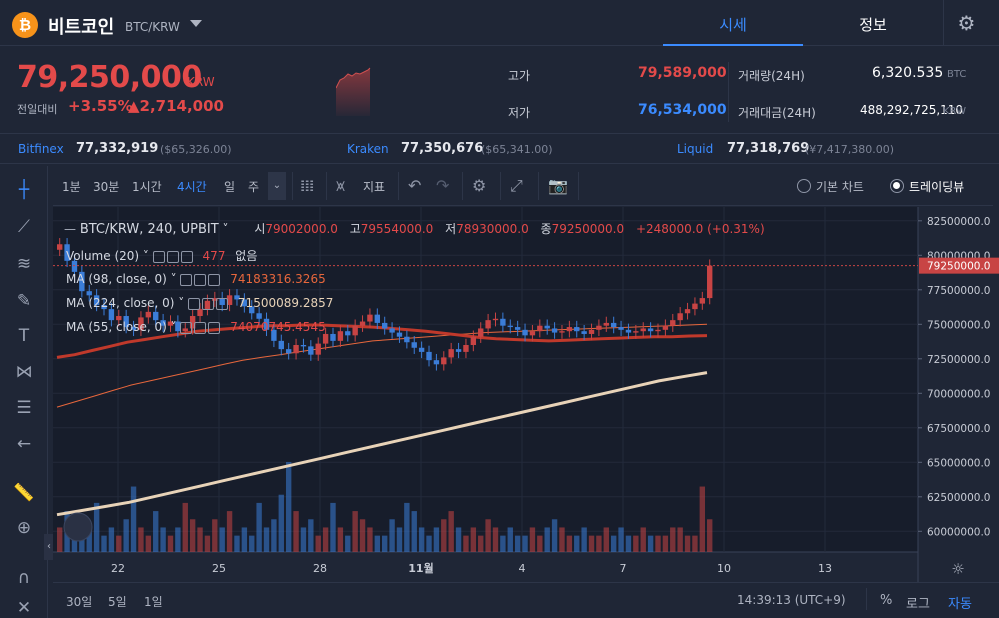 This screenshot has height=618, width=999. What do you see at coordinates (196, 23) in the screenshot?
I see `chevron-down-icon` at bounding box center [196, 23].